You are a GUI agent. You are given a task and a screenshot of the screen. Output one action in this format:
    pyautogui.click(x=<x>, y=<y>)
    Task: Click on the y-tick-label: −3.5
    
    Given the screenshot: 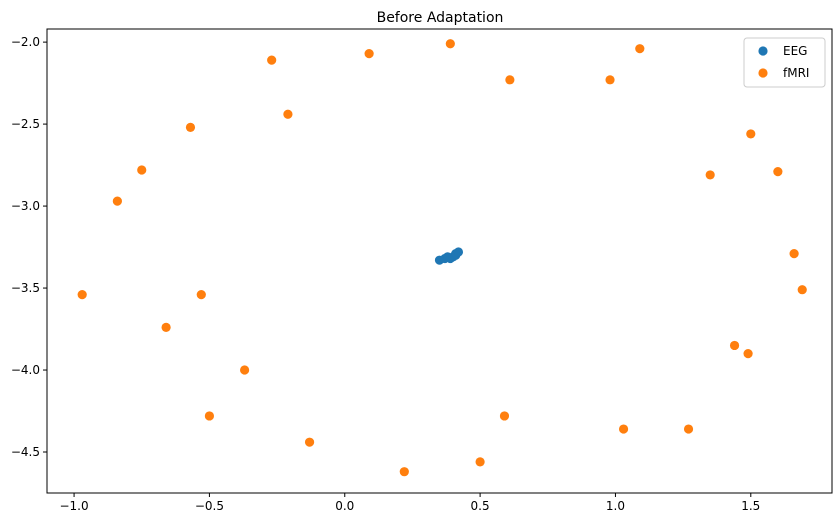 What is the action you would take?
    pyautogui.click(x=25, y=288)
    